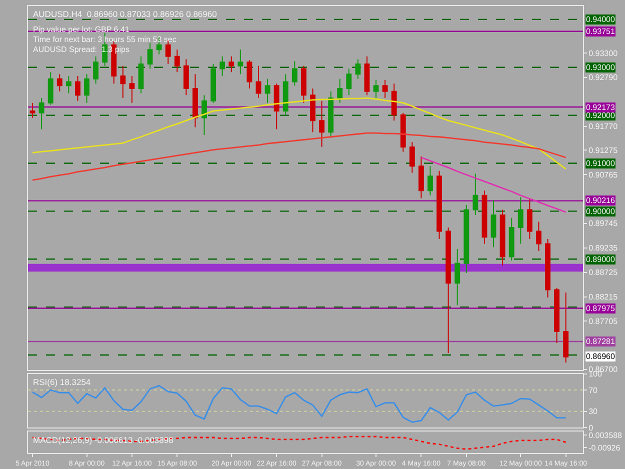 The height and width of the screenshot is (469, 625). I want to click on ref-line-label: 0.87975, so click(601, 308).